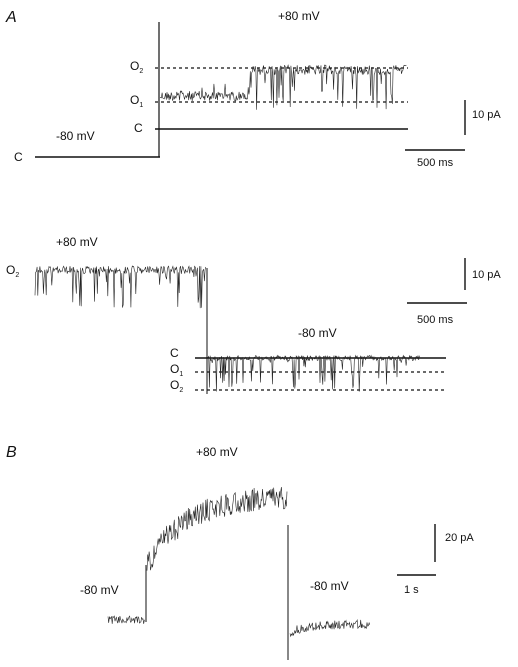 This screenshot has height=667, width=518. What do you see at coordinates (435, 320) in the screenshot?
I see `trace2-scale-time-label: 500 ms` at bounding box center [435, 320].